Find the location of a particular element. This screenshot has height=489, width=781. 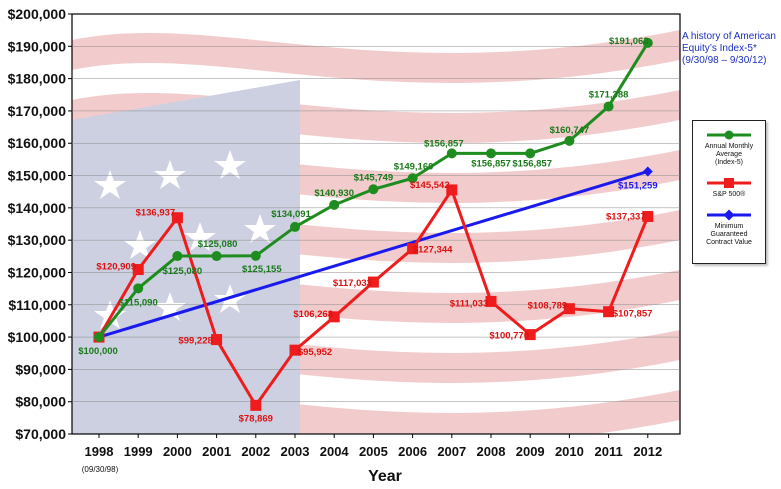

y-tick-label: $200,000 is located at coordinates (37, 14).